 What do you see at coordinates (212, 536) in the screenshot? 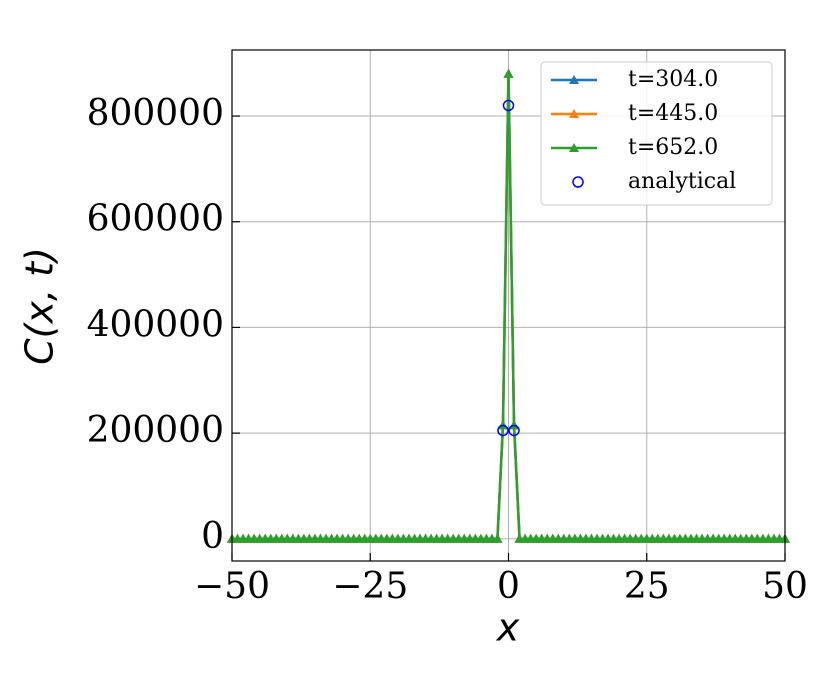
I see `y-tick-label: 0` at bounding box center [212, 536].